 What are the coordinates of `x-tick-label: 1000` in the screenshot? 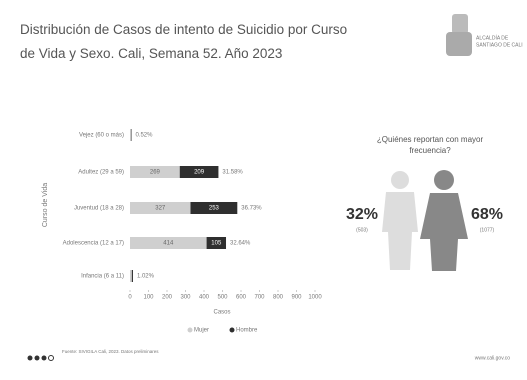 It's located at (315, 298).